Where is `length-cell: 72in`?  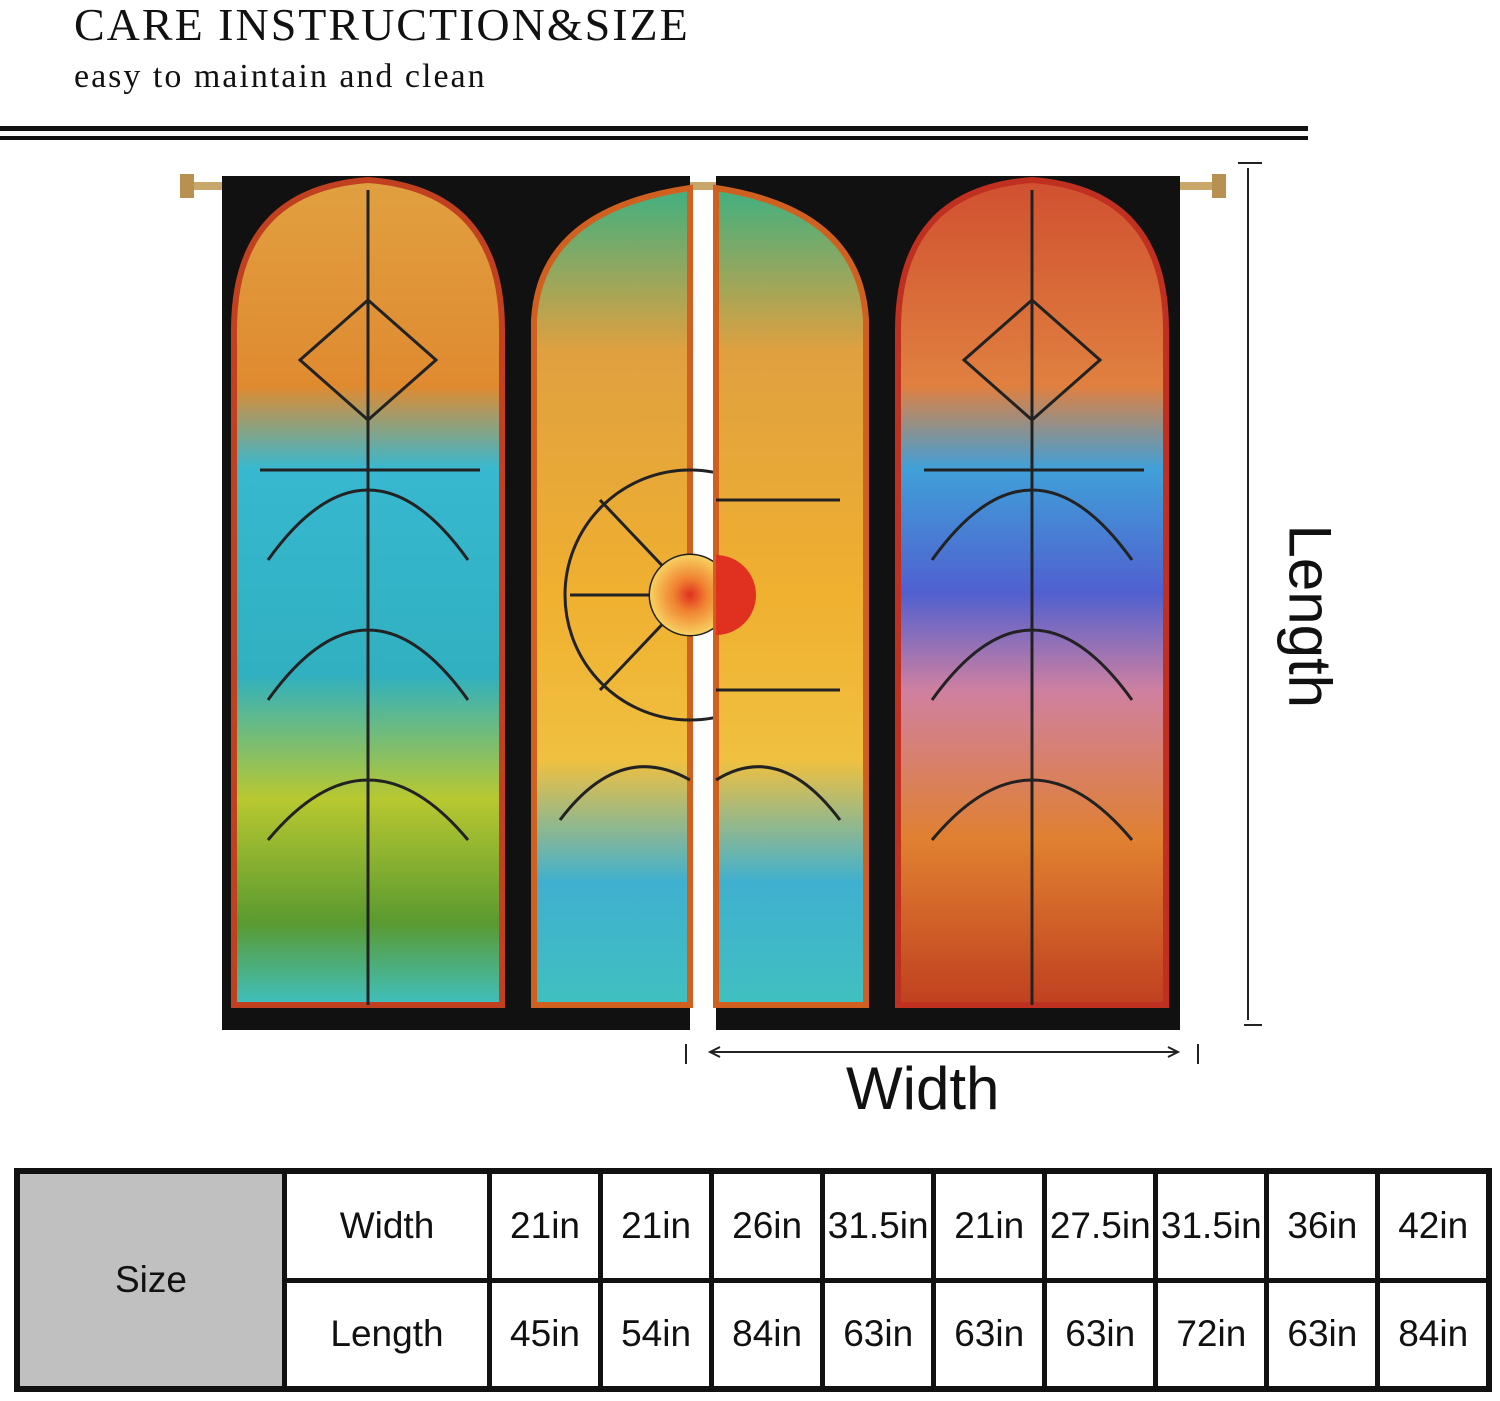
length-cell: 72in is located at coordinates (1211, 1334).